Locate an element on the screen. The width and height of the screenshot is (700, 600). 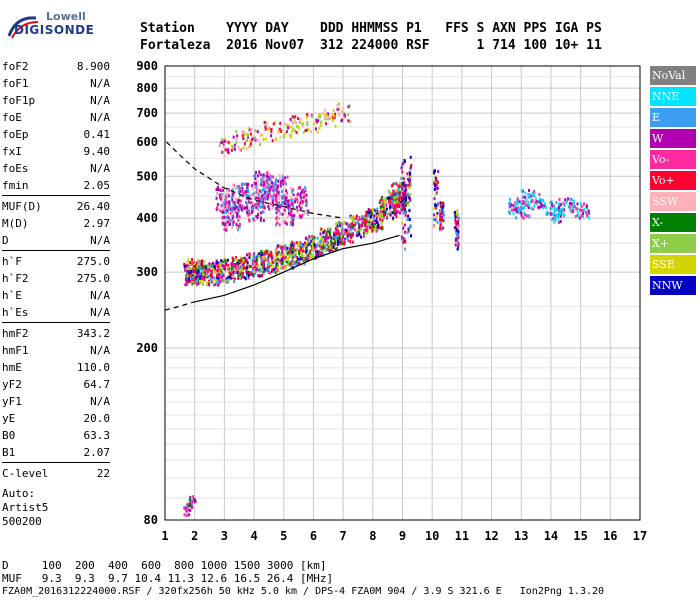
x-tick-label: 11 is located at coordinates (462, 536).